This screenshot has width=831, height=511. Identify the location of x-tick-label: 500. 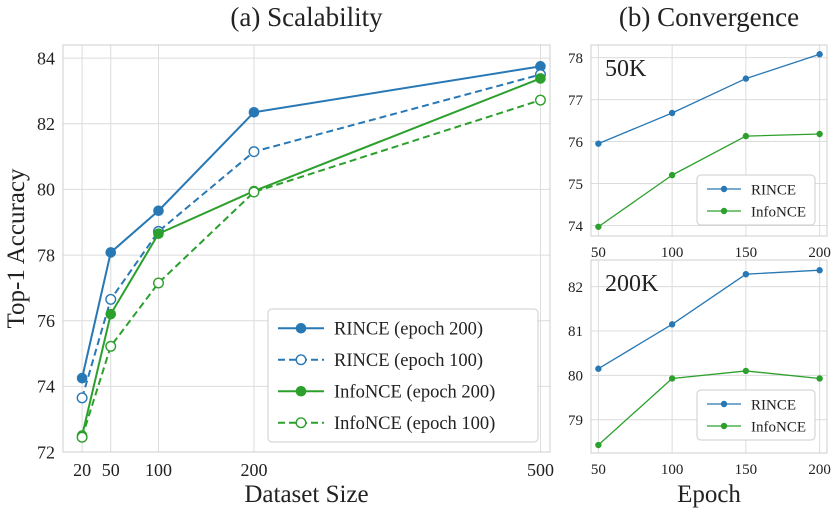
(540, 470).